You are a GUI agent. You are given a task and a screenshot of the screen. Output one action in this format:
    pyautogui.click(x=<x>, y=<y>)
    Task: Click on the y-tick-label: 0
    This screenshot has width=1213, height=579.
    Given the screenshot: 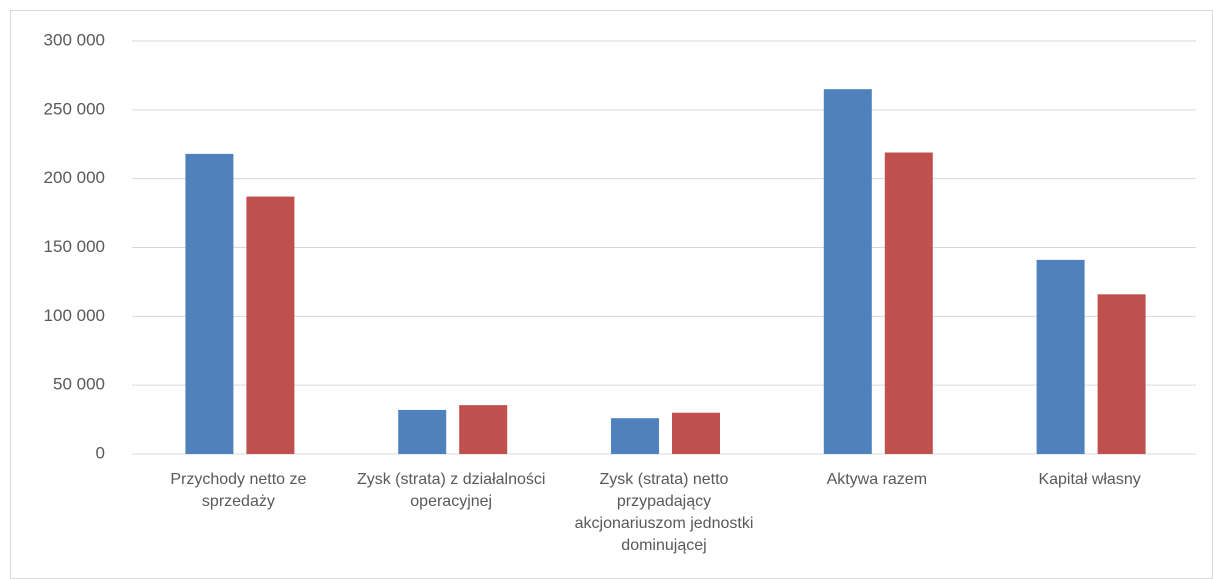 What is the action you would take?
    pyautogui.click(x=100, y=452)
    